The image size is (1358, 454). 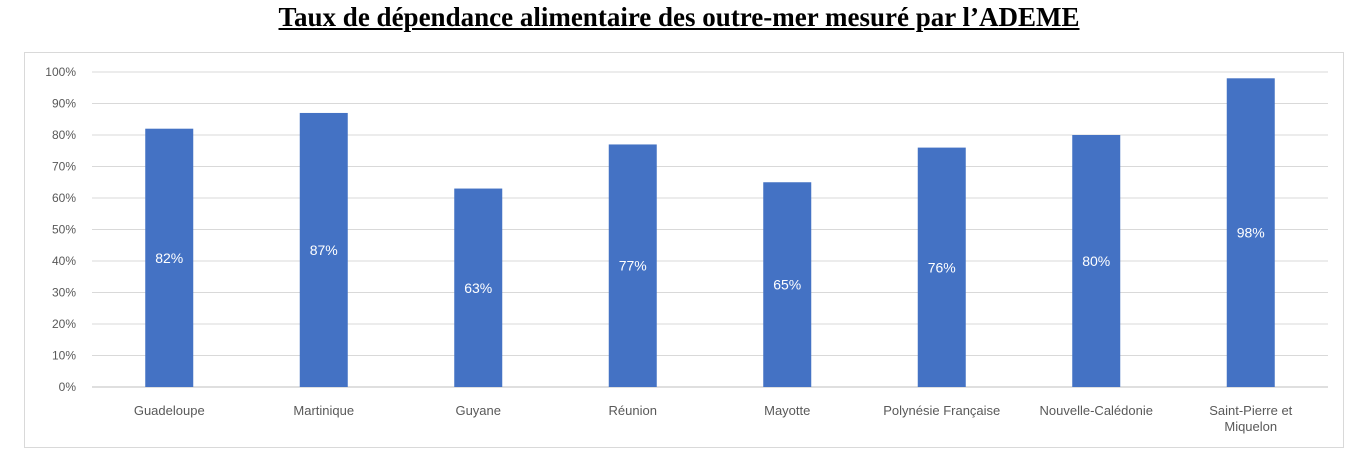 I want to click on data-label: 98%, so click(x=1251, y=233).